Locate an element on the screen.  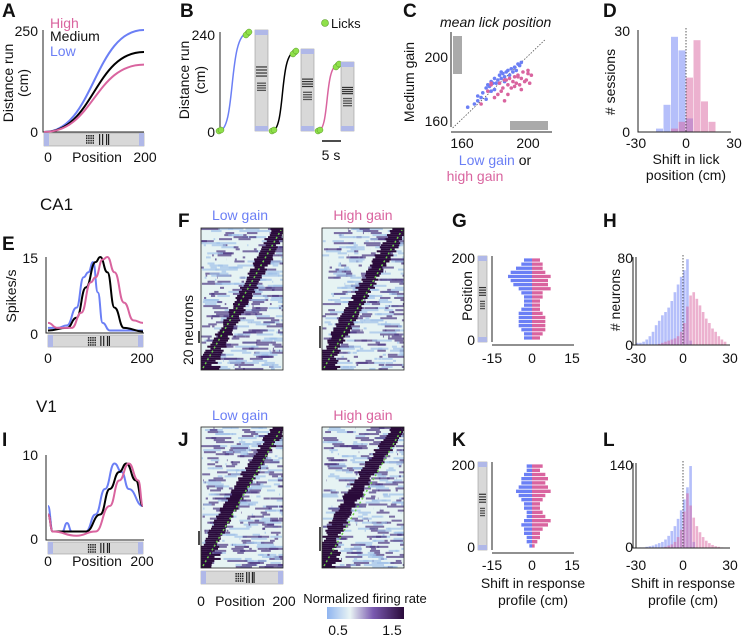
panel-label-l: L is located at coordinates (609, 440).